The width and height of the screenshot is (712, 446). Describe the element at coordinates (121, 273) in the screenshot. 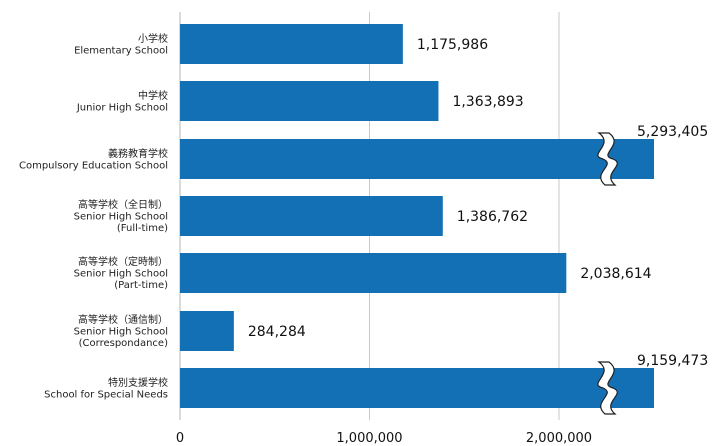

I see `category-label: 高等学校（定時制） Senior High School (Part-time)` at that location.